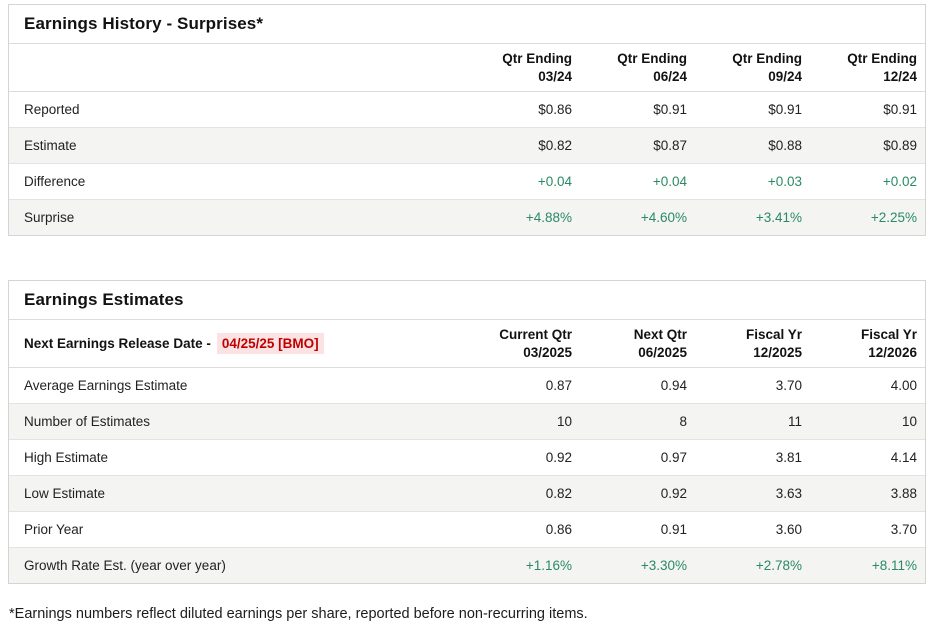 The width and height of the screenshot is (936, 622). What do you see at coordinates (663, 218) in the screenshot?
I see `cell-value: +4.60%` at bounding box center [663, 218].